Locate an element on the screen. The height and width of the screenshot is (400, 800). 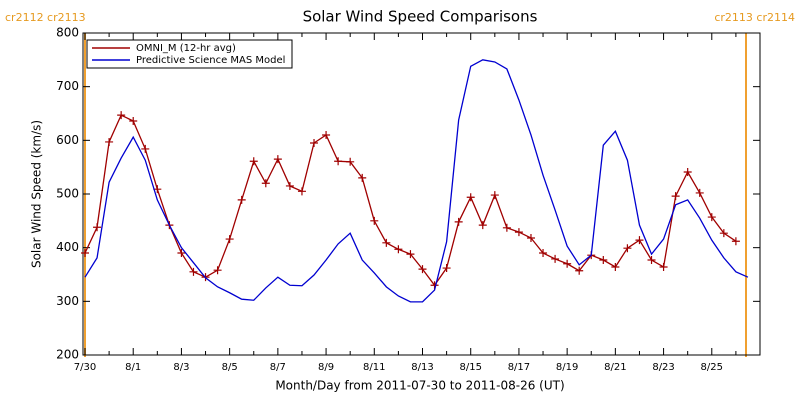
x-tick-label: 8/19 is located at coordinates (567, 367).